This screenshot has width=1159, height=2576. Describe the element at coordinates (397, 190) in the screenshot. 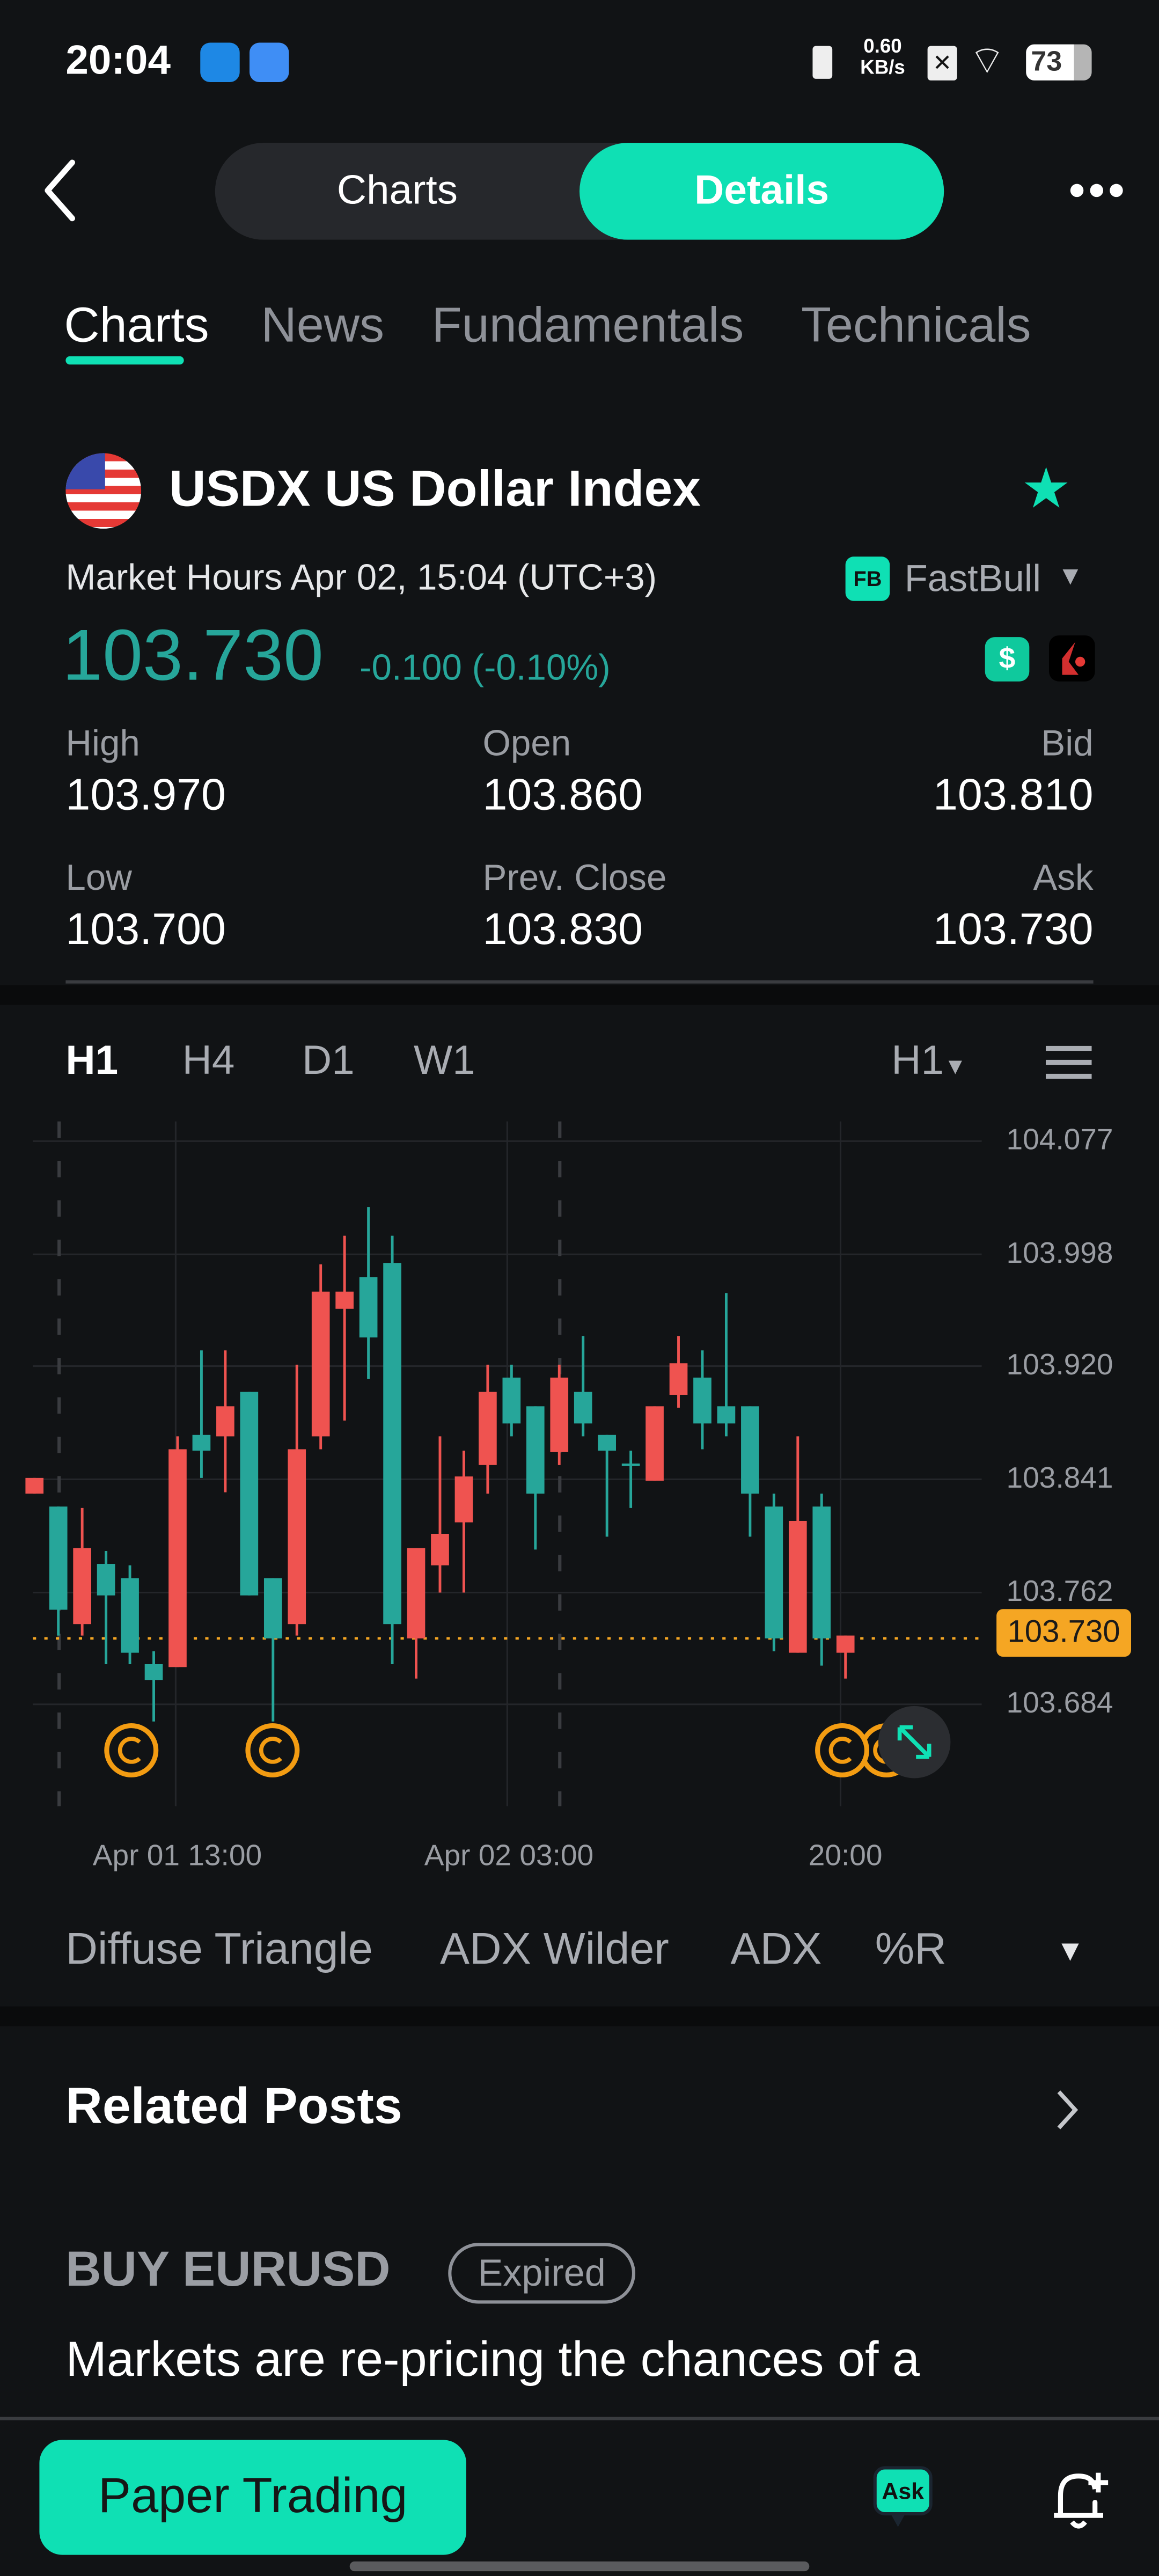

I see `segment-charts: Charts` at that location.